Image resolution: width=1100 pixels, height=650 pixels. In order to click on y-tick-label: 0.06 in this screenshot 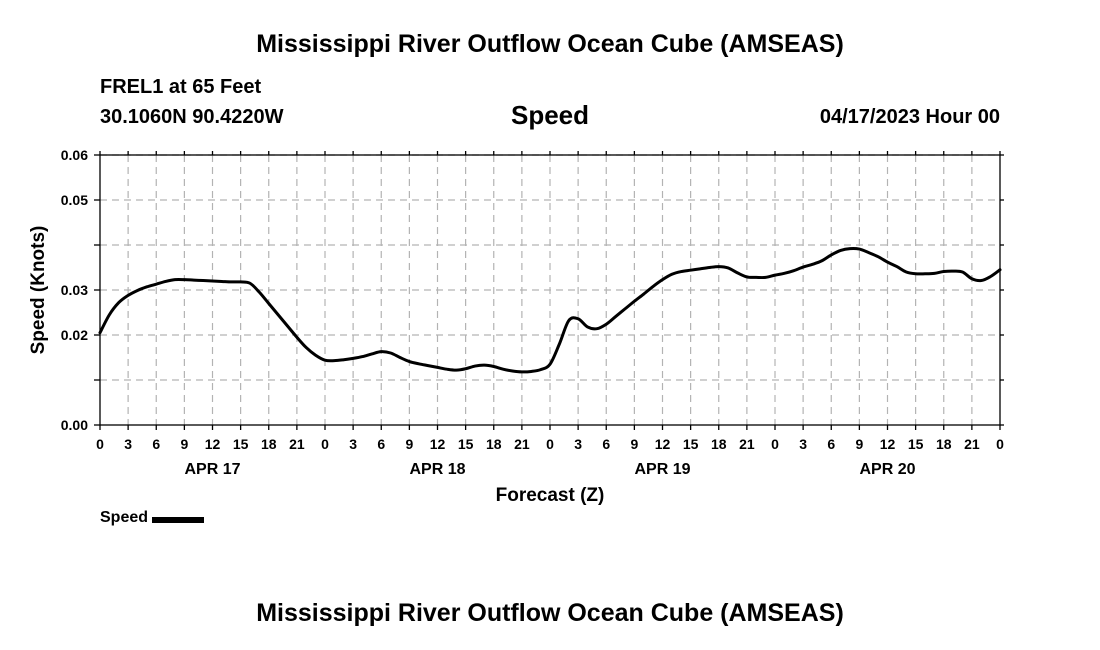, I will do `click(74, 155)`.